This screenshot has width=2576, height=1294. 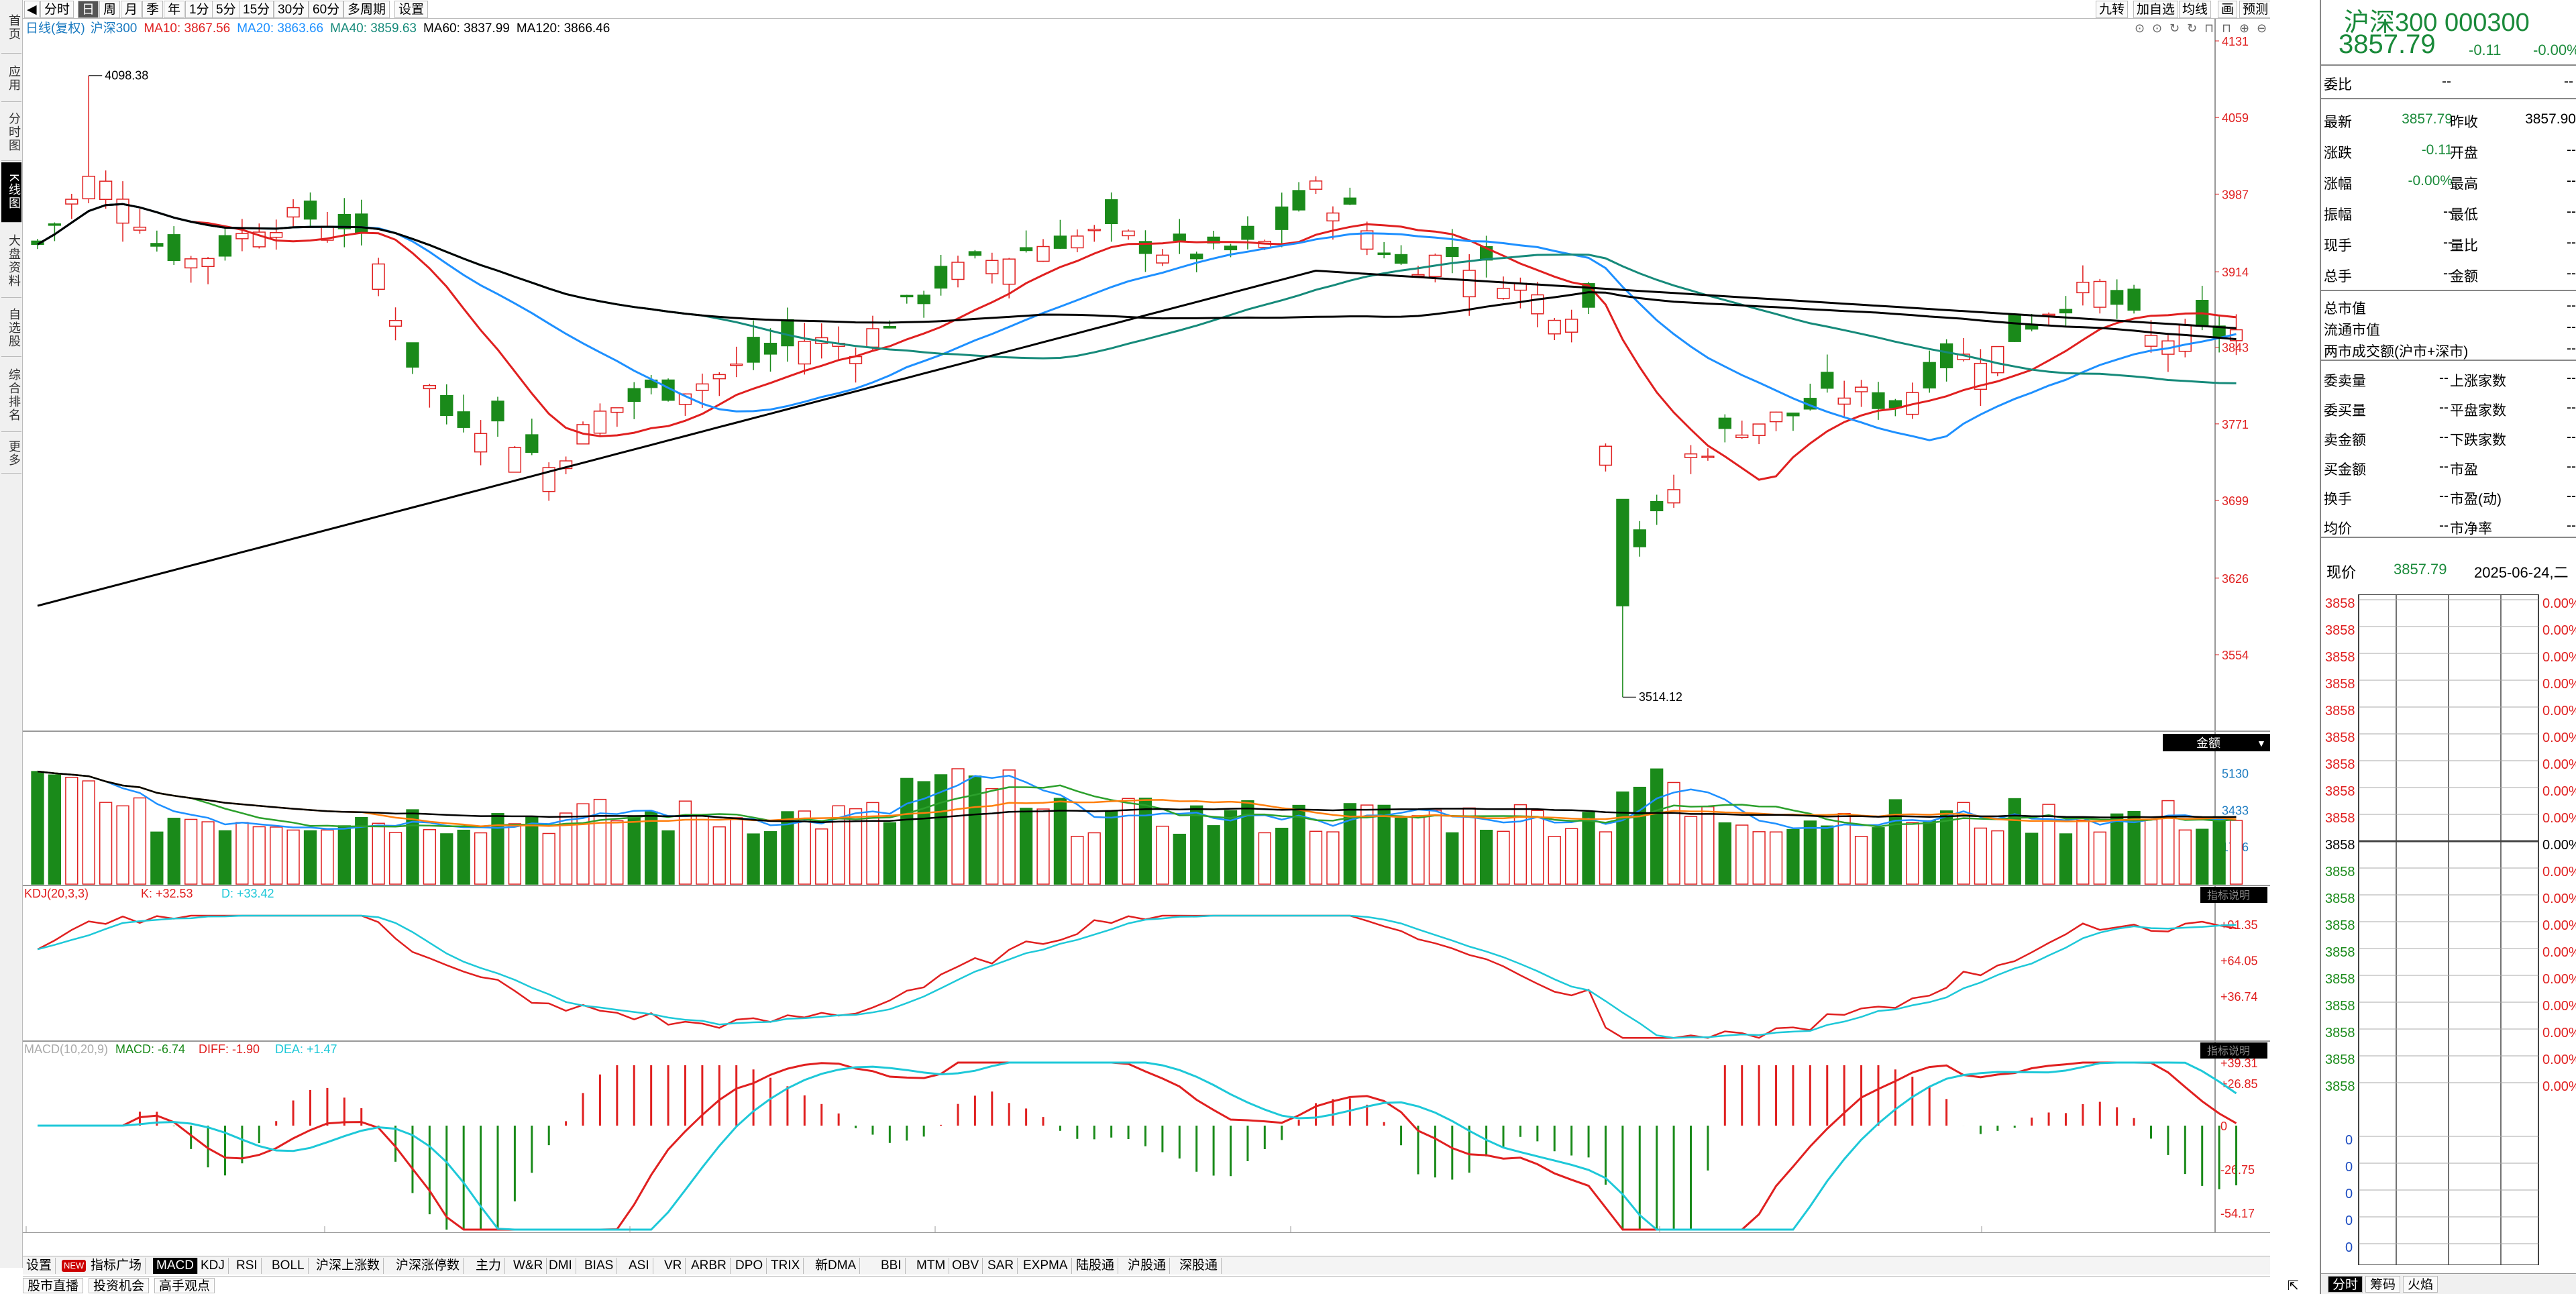 I want to click on chart-tool-icon: ⊖, so click(x=2262, y=28).